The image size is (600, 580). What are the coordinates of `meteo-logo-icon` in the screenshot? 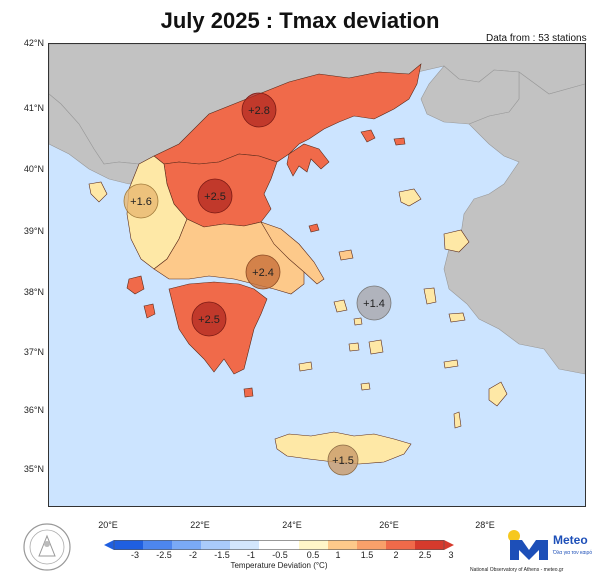 It's located at (528, 545).